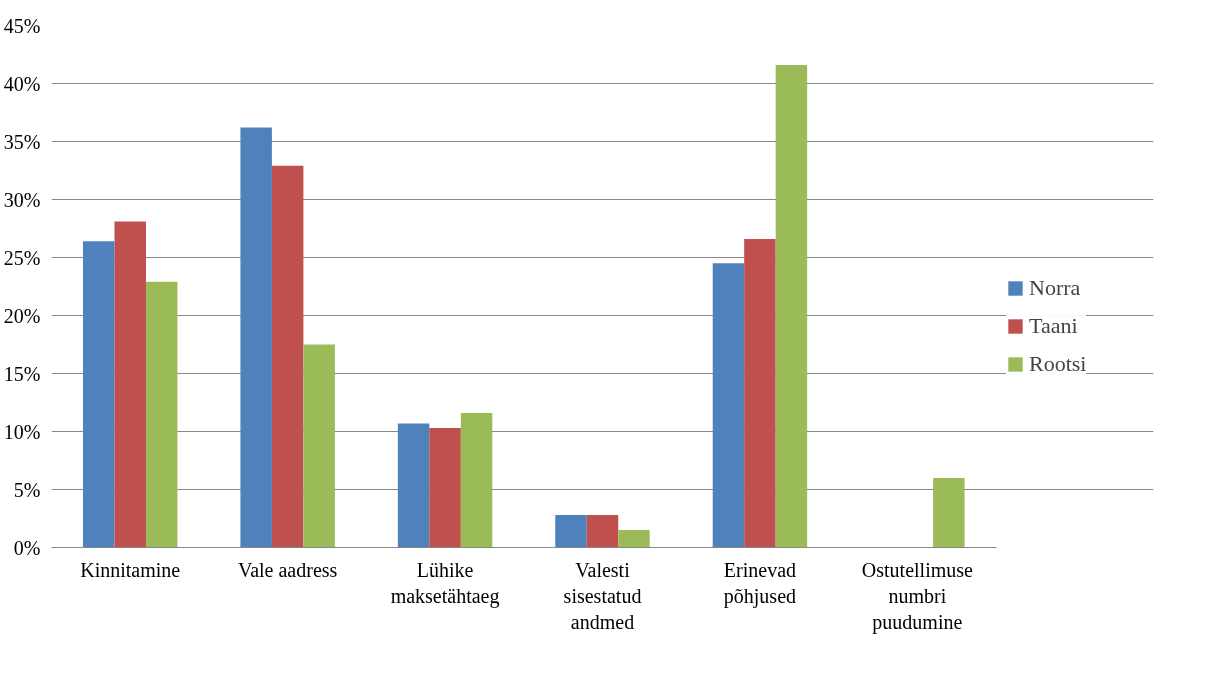 The height and width of the screenshot is (684, 1227). Describe the element at coordinates (22, 141) in the screenshot. I see `y-tick-label: 35%` at that location.